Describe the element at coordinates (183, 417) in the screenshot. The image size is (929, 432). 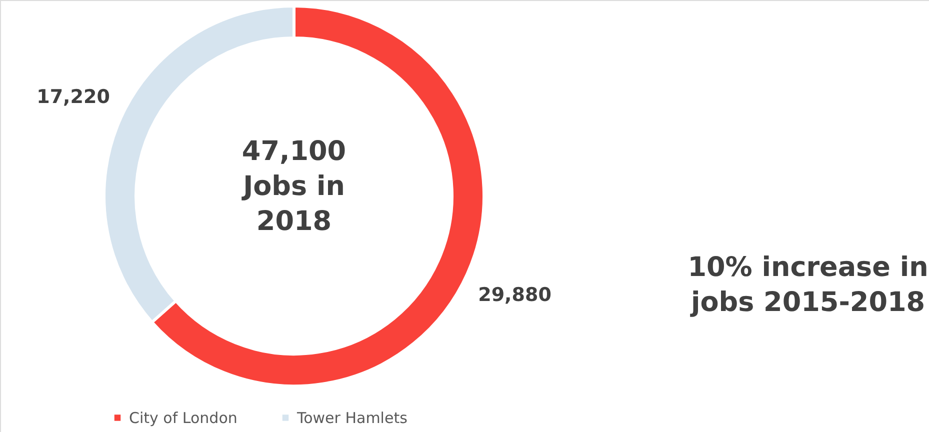
I see `legend-label: City of London` at that location.